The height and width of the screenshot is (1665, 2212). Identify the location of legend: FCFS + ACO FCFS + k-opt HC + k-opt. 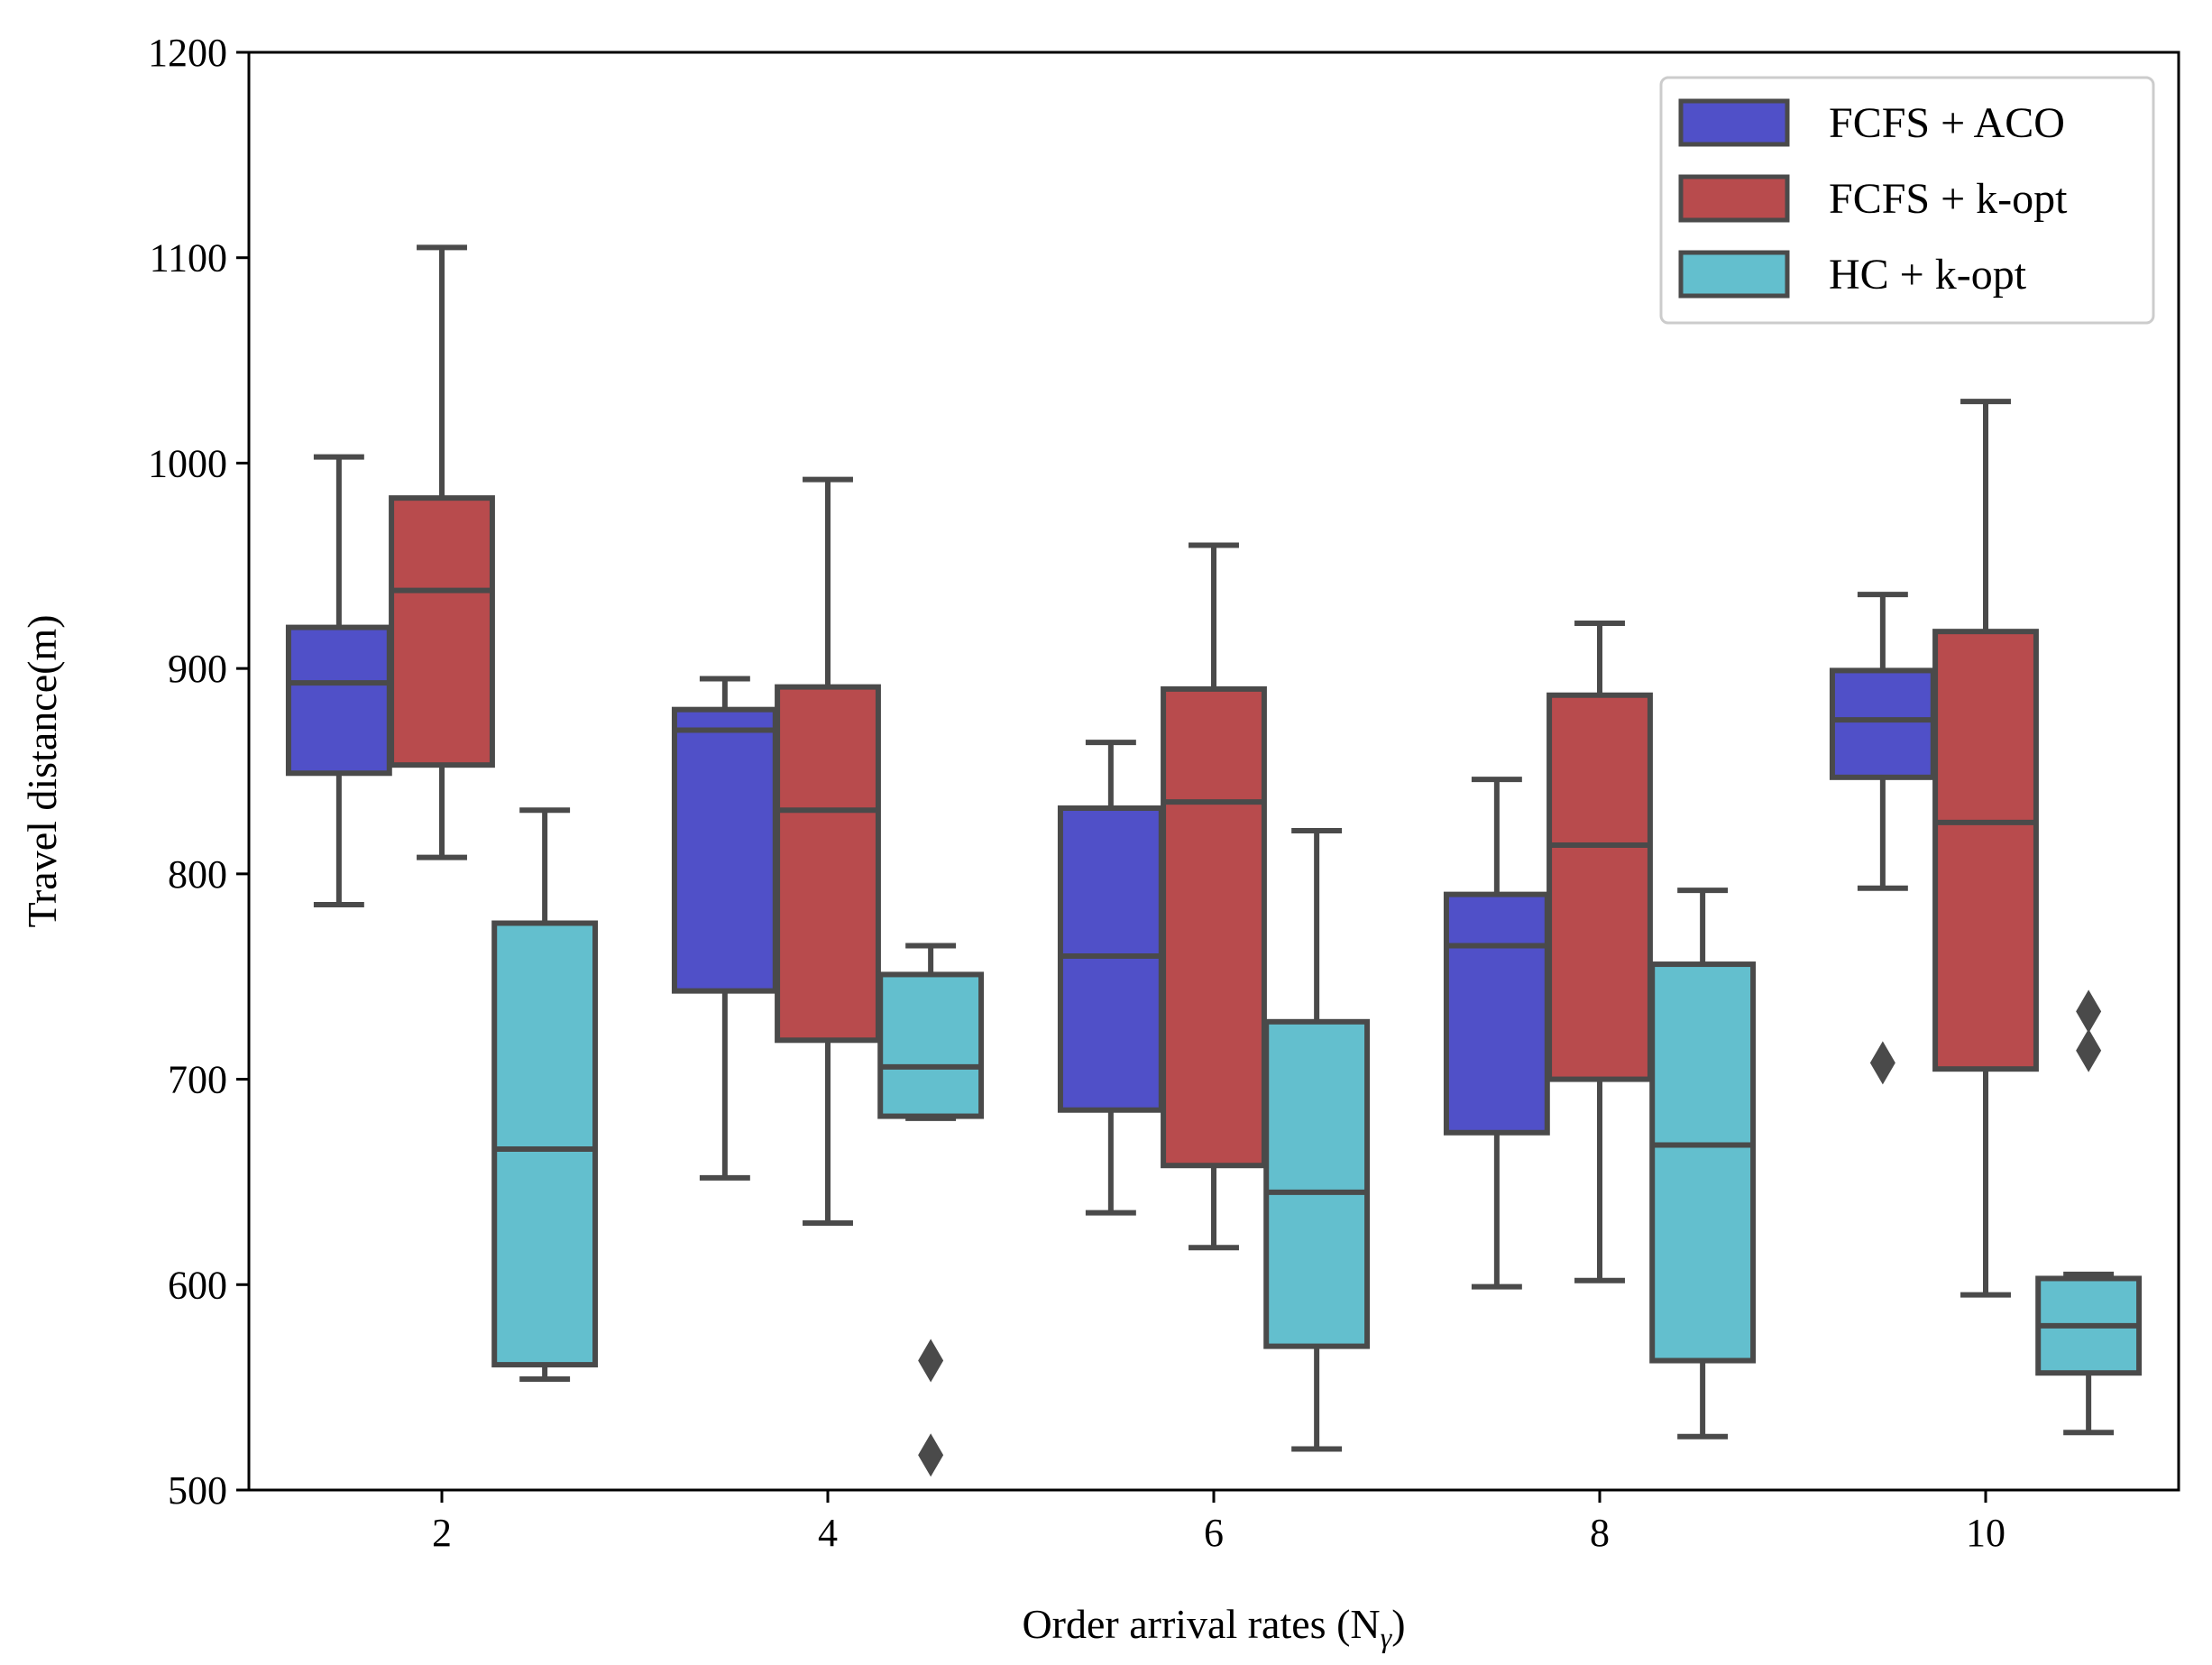
(1907, 200).